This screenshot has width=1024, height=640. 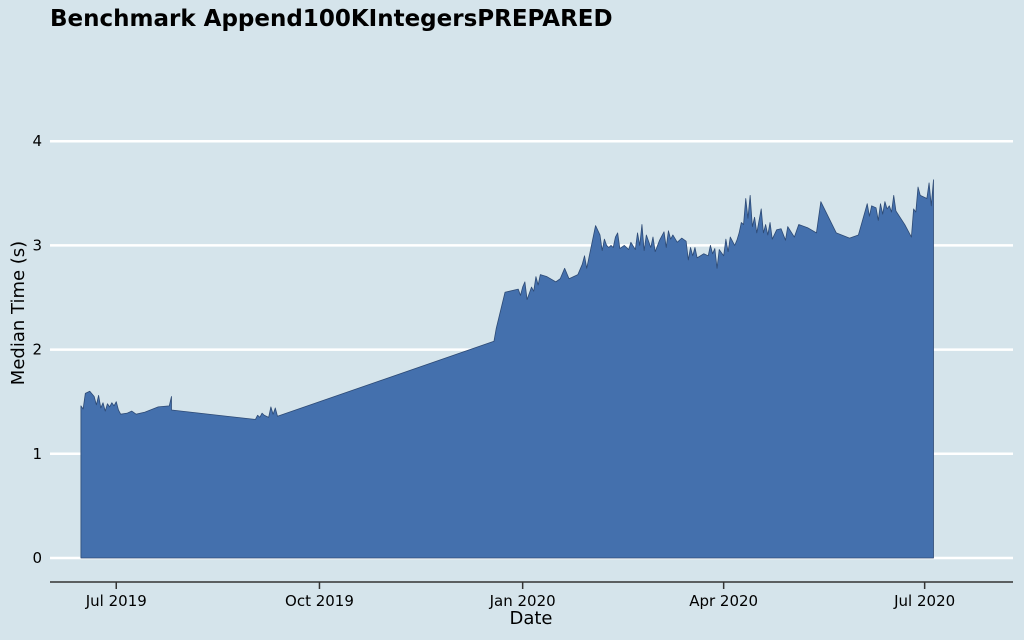 What do you see at coordinates (530, 618) in the screenshot?
I see `x-axis-label: Date` at bounding box center [530, 618].